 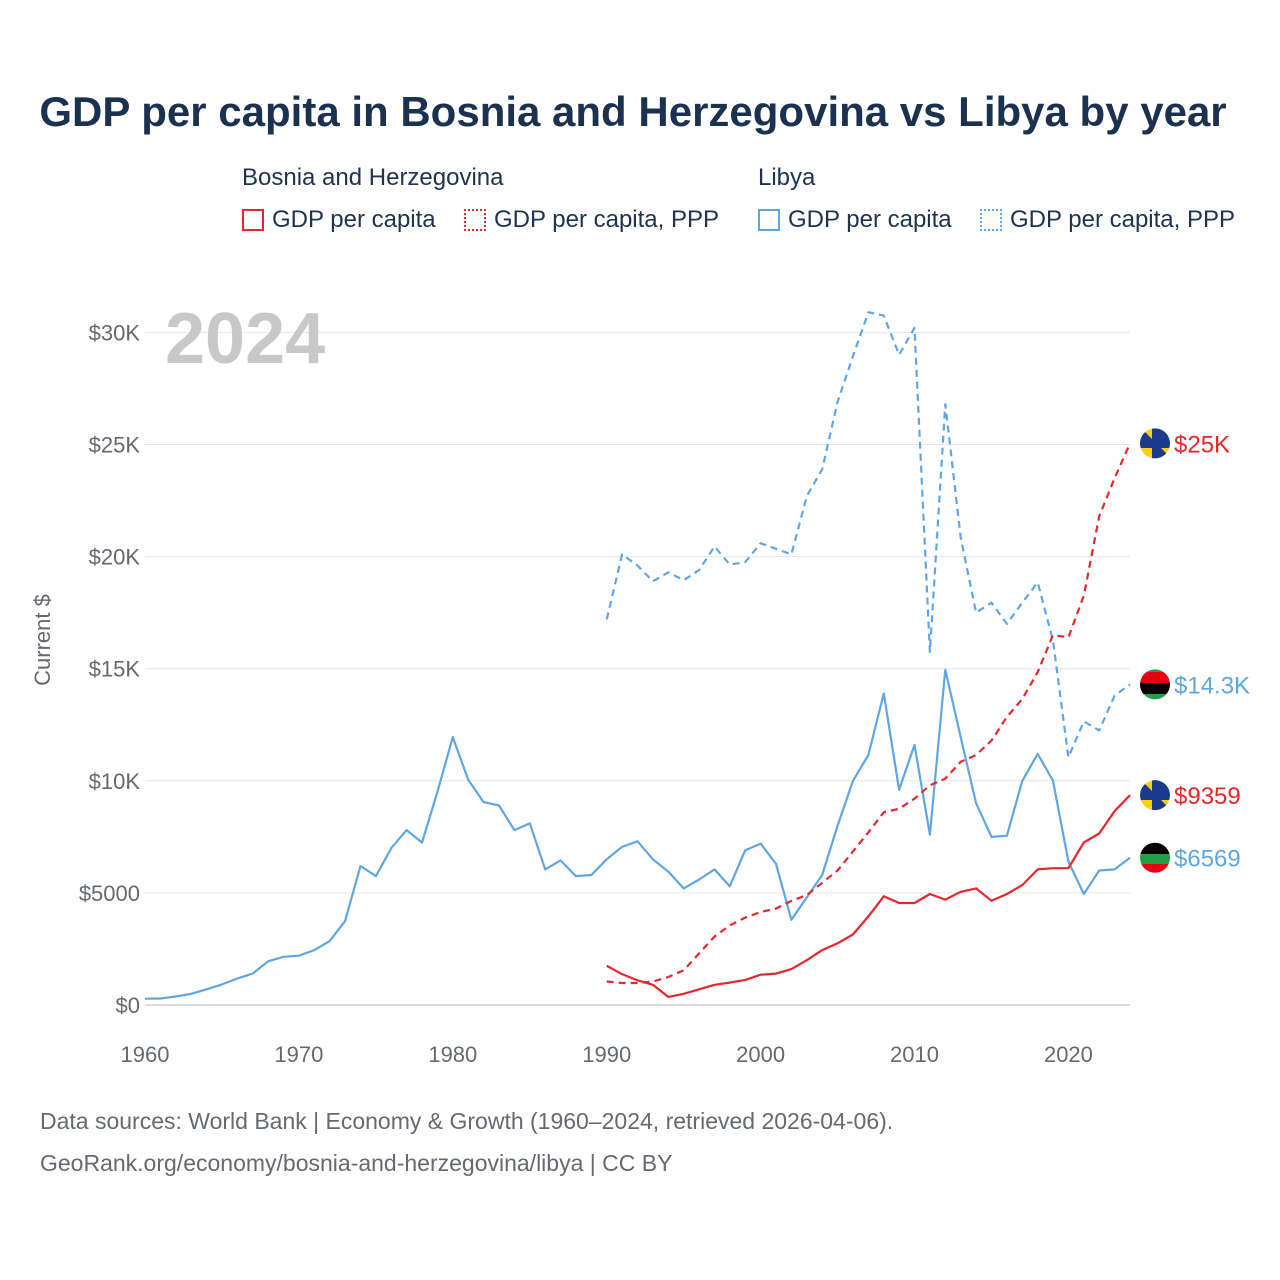 What do you see at coordinates (991, 220) in the screenshot?
I see `legend-swatch-dotted-blue` at bounding box center [991, 220].